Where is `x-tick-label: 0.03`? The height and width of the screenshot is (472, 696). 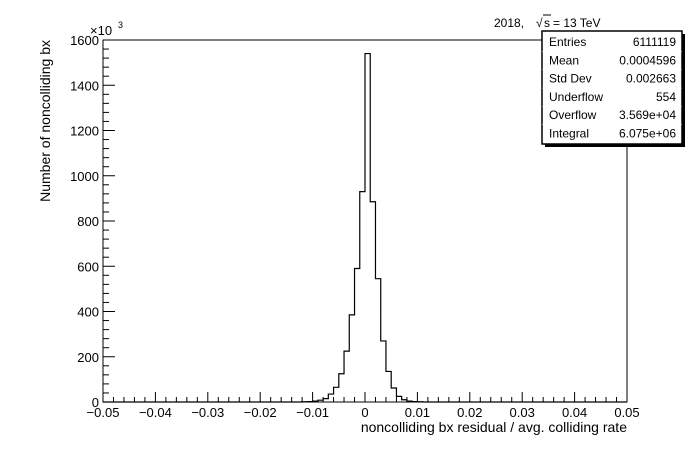 x-tick-label: 0.03 is located at coordinates (522, 412).